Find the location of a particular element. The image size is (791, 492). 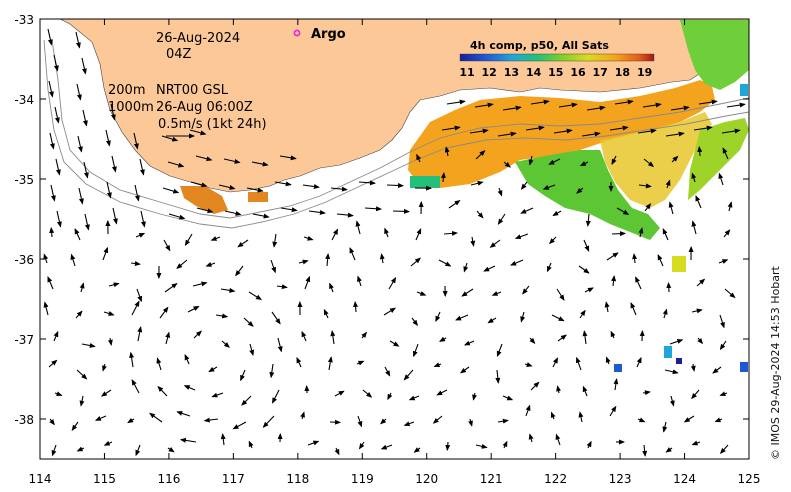

sst-patch-h is located at coordinates (744, 367).